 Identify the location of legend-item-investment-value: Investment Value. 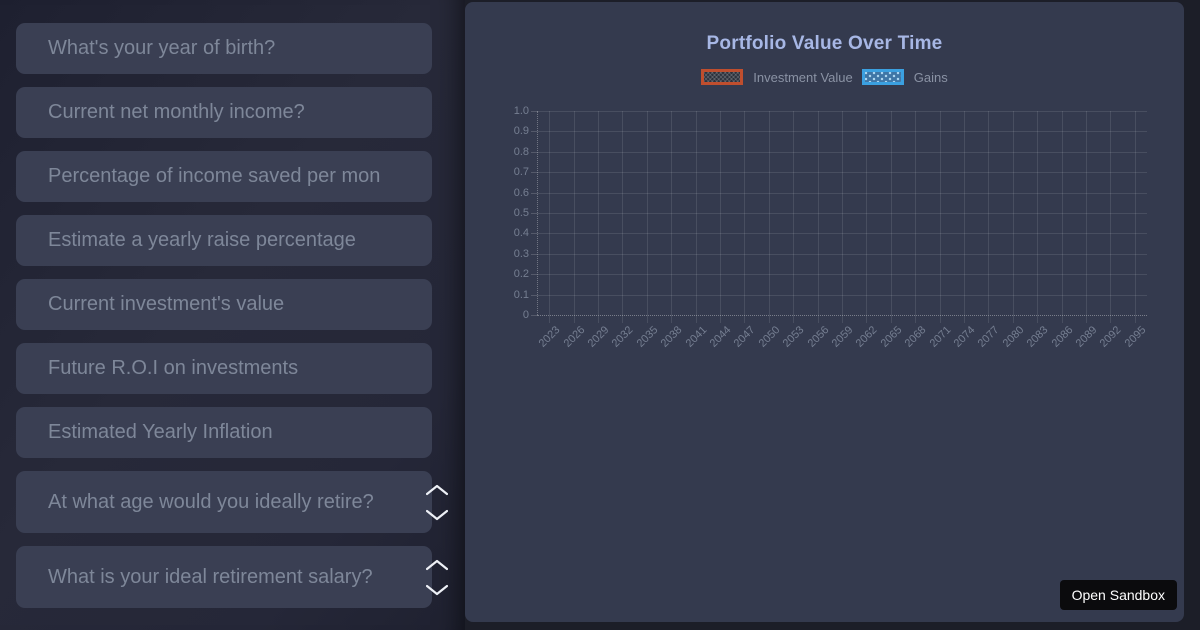
(777, 77).